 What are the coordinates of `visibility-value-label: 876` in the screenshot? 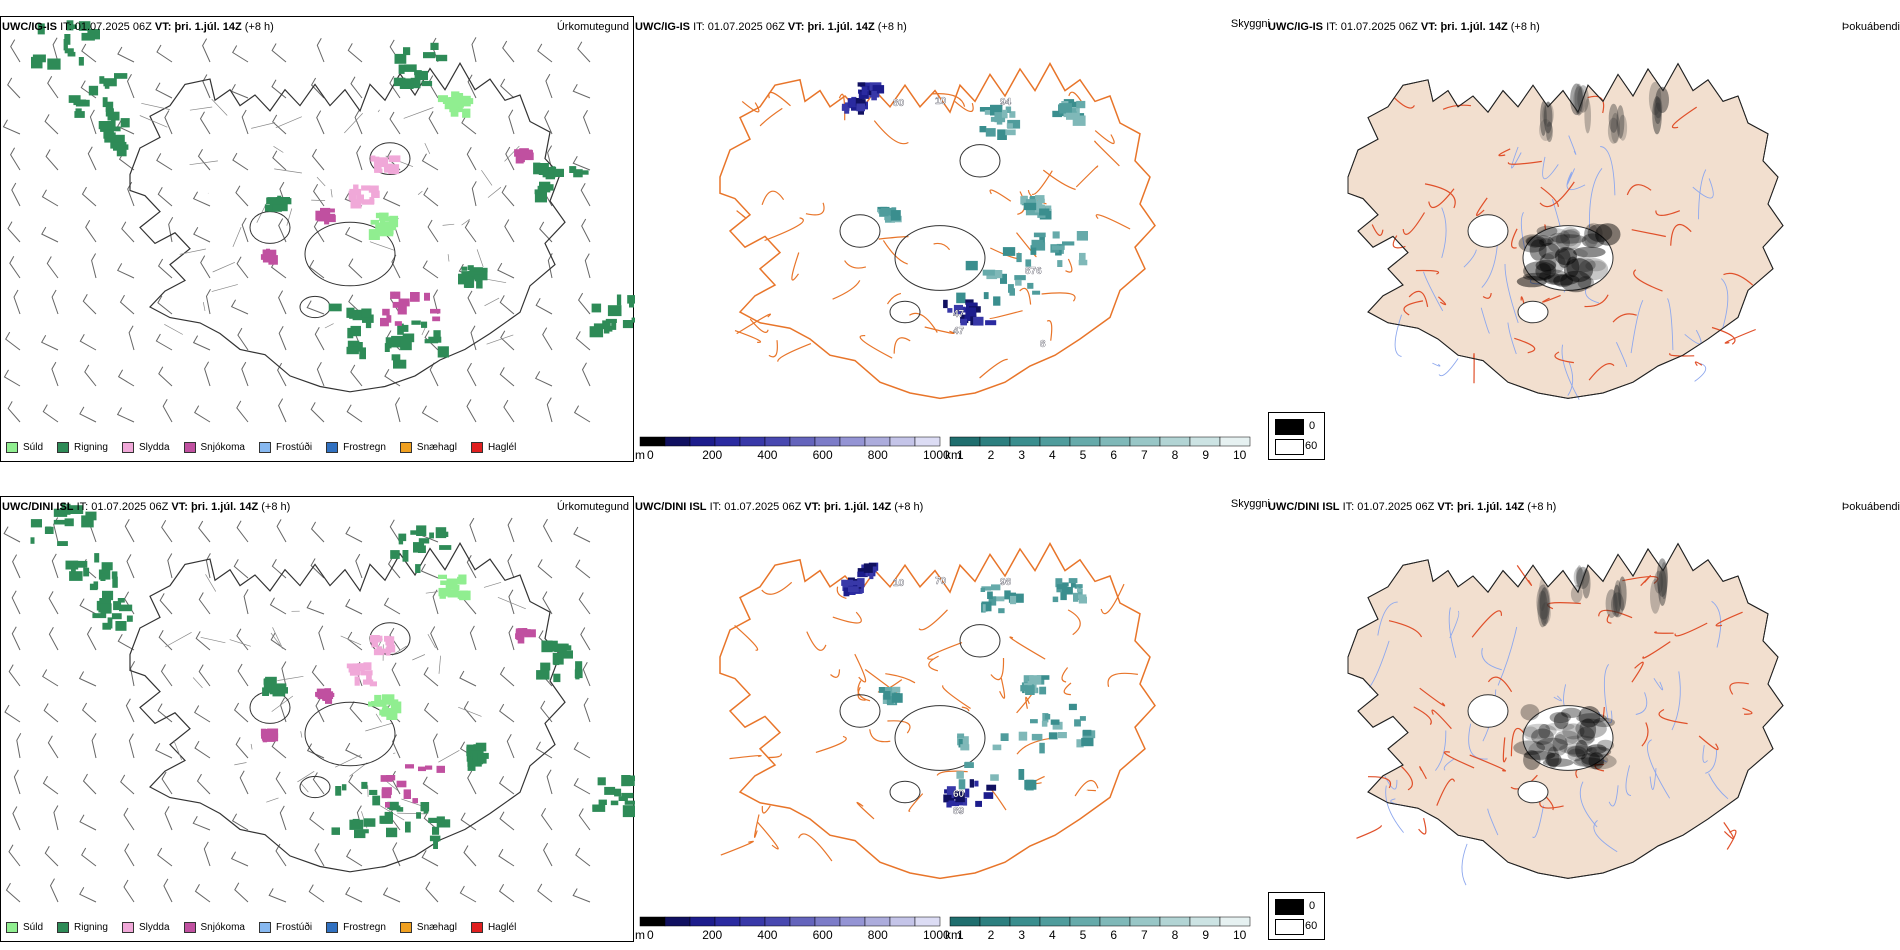 It's located at (1033, 271).